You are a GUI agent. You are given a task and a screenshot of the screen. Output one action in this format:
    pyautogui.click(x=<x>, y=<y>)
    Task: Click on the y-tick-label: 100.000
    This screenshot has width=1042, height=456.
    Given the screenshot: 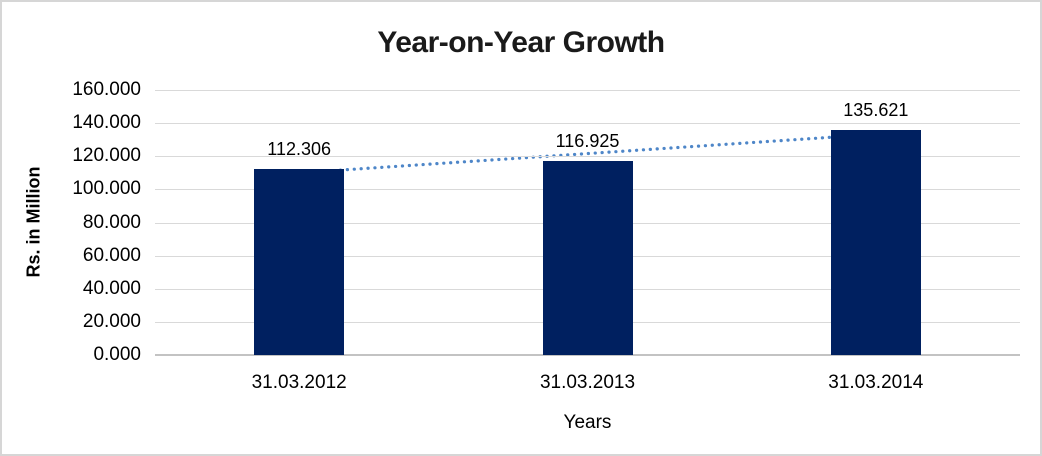 What is the action you would take?
    pyautogui.click(x=106, y=189)
    